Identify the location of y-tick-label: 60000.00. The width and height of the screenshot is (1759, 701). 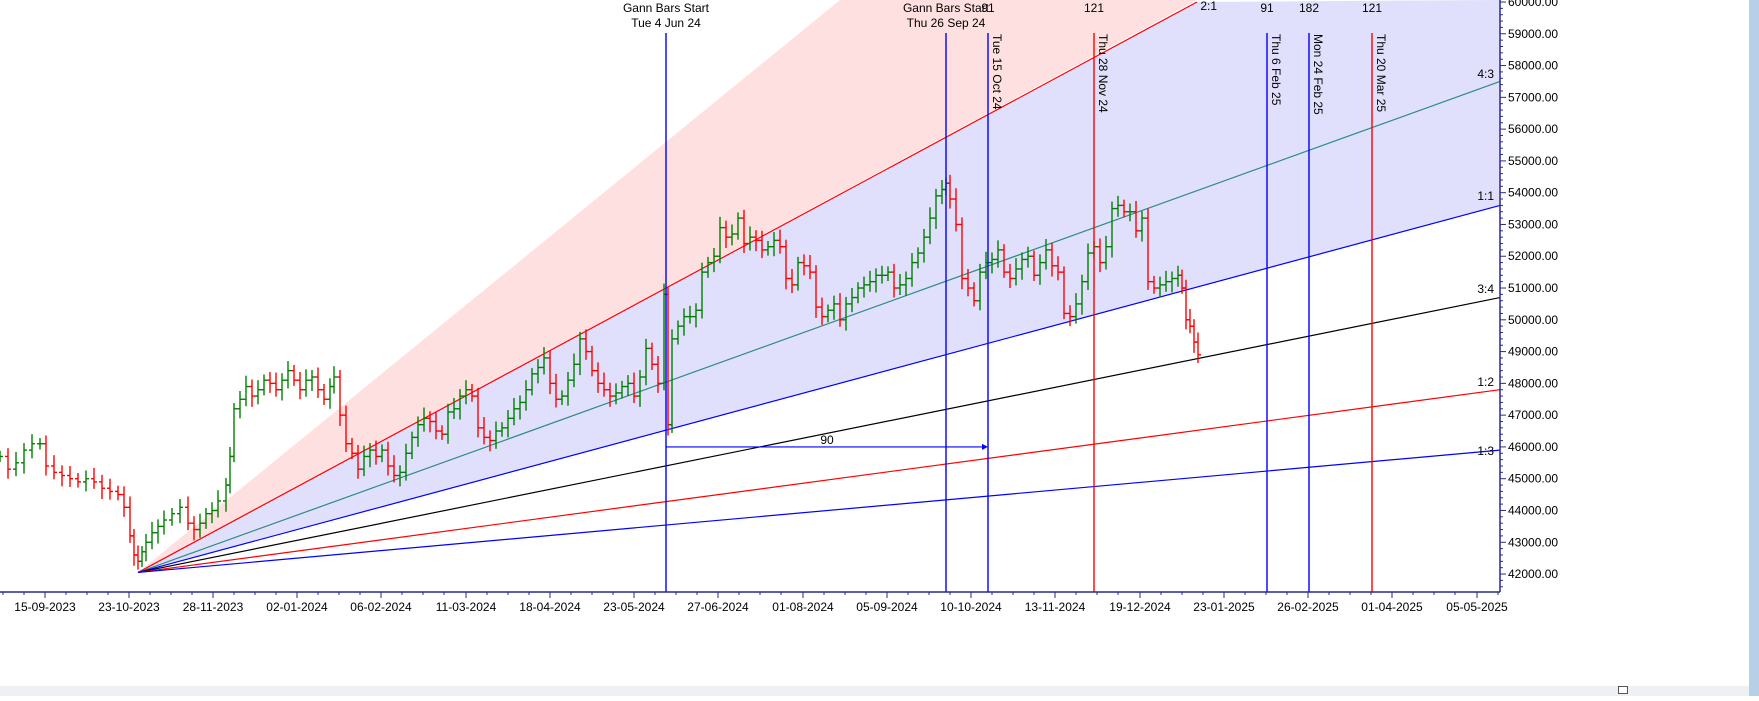
(1533, 4).